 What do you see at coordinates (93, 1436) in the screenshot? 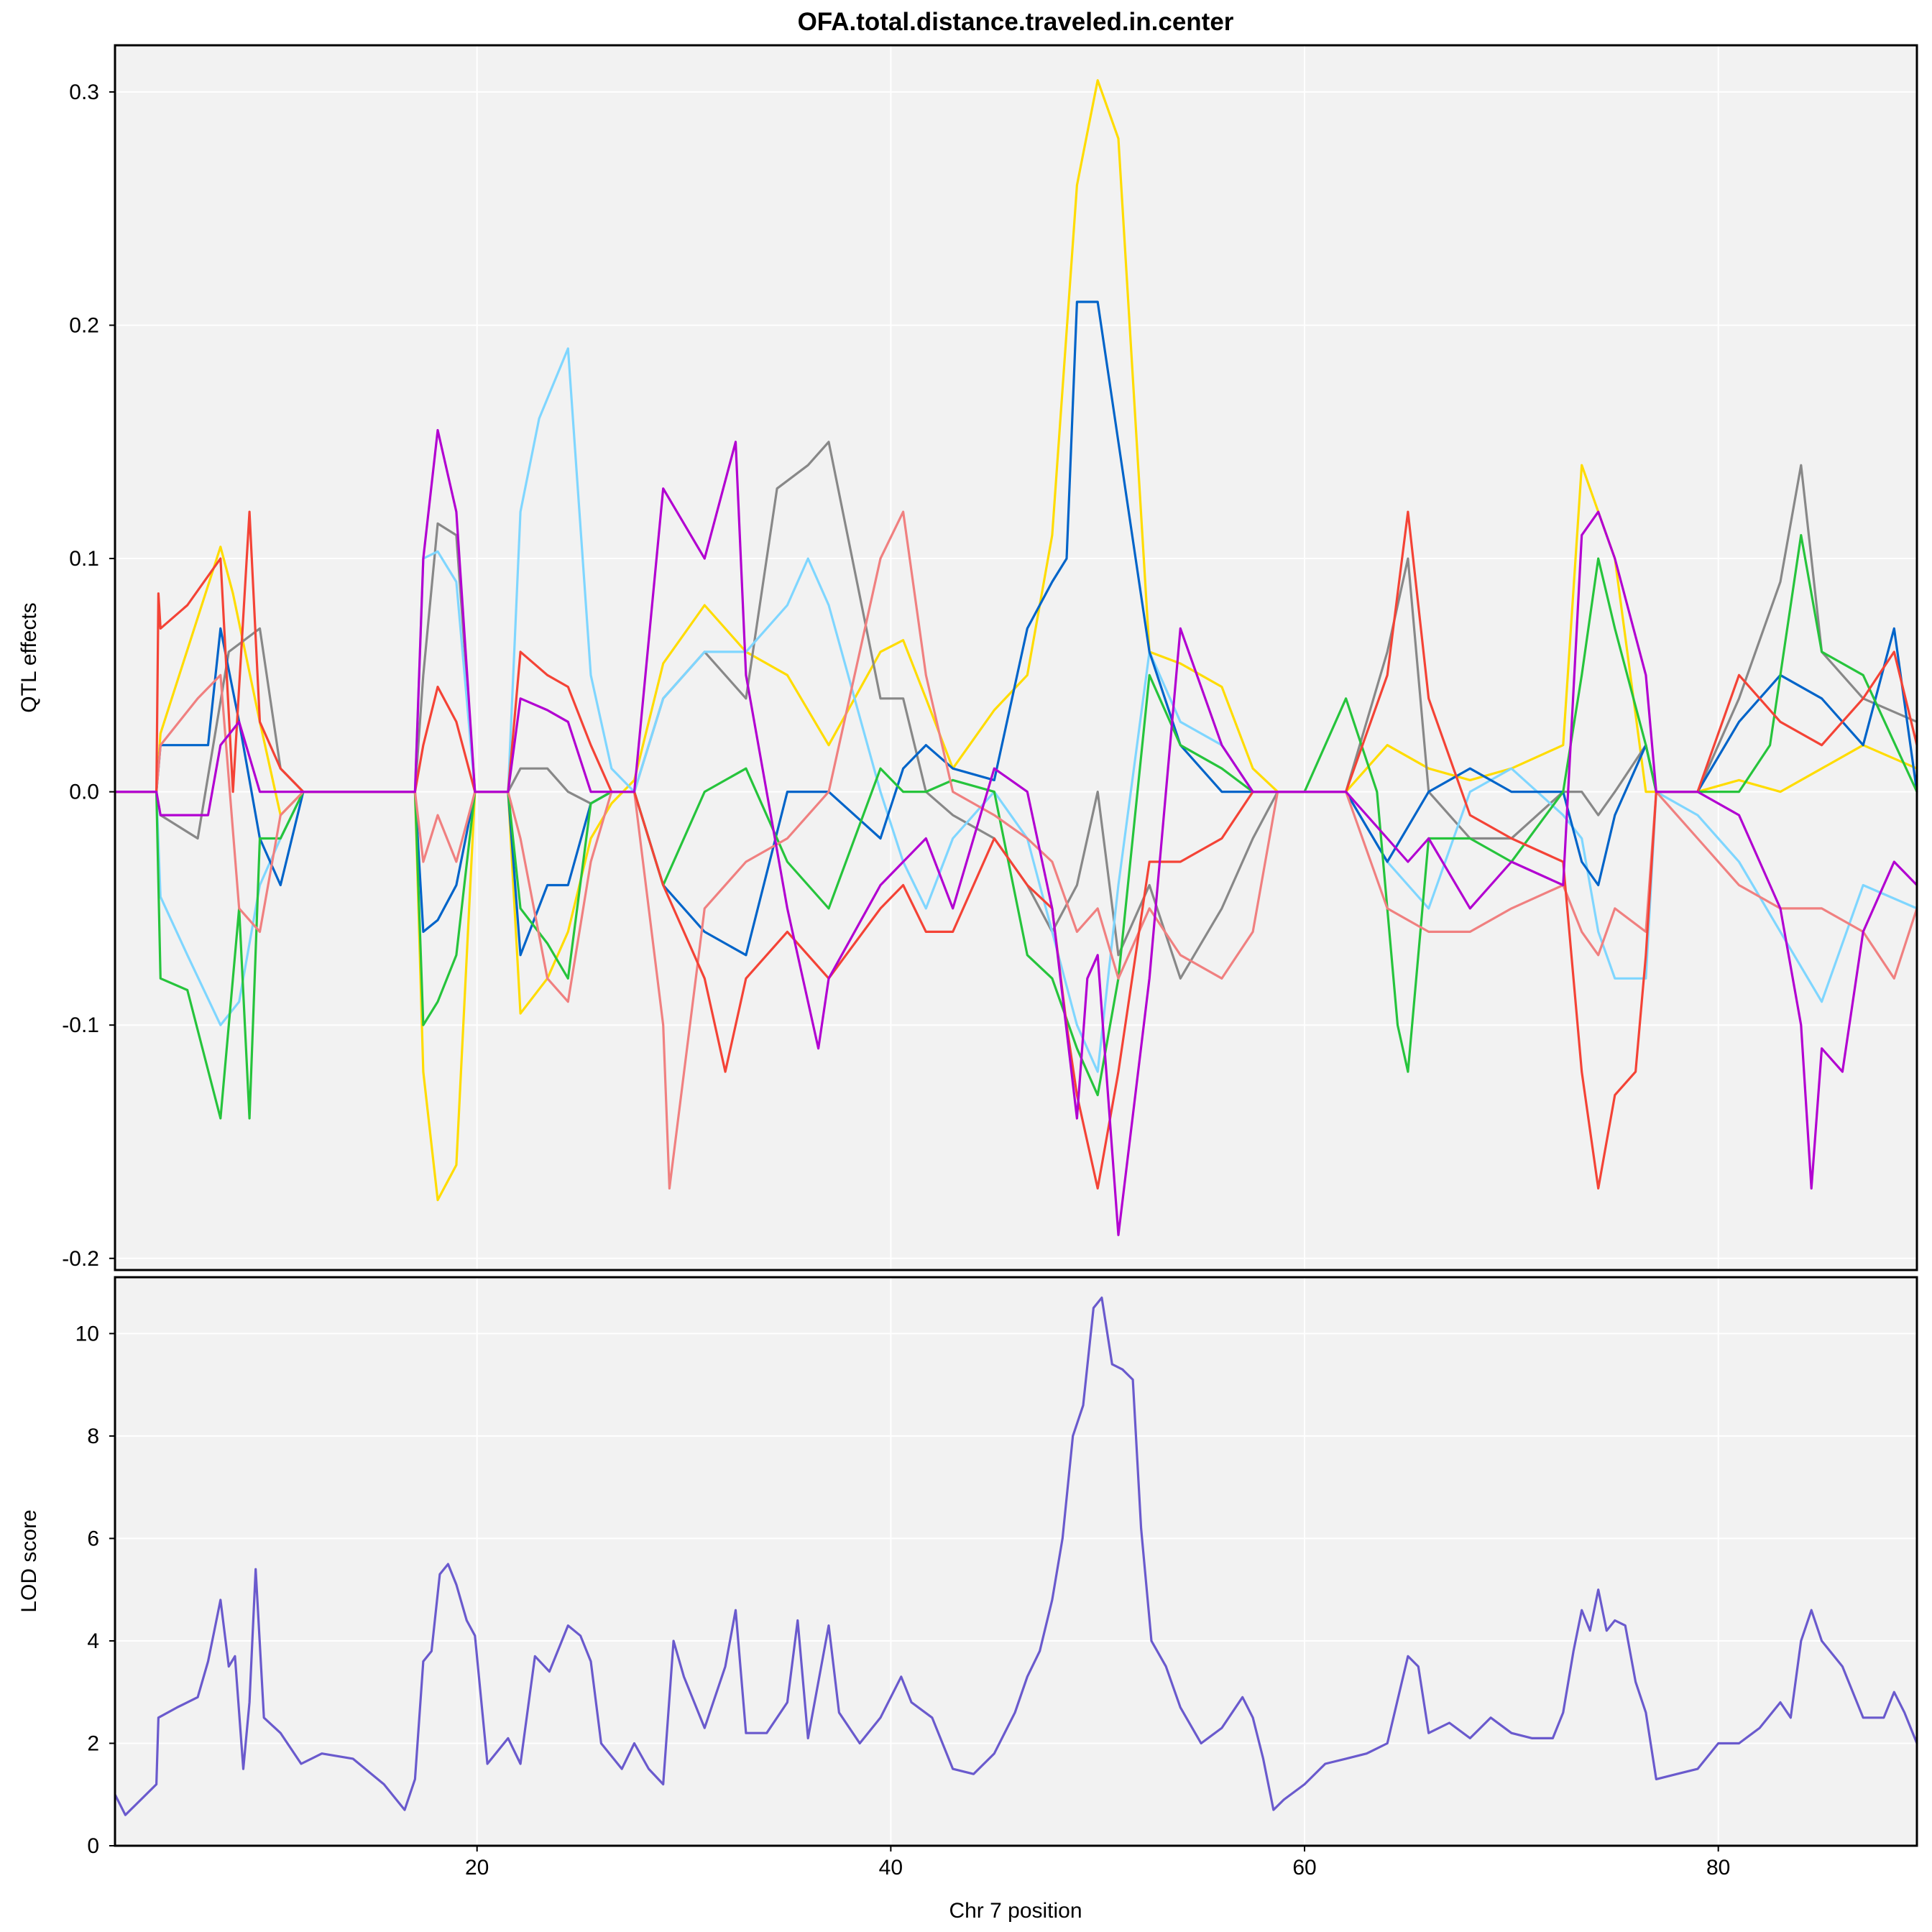
I see `lod-score-y-tick-label-4: 8` at bounding box center [93, 1436].